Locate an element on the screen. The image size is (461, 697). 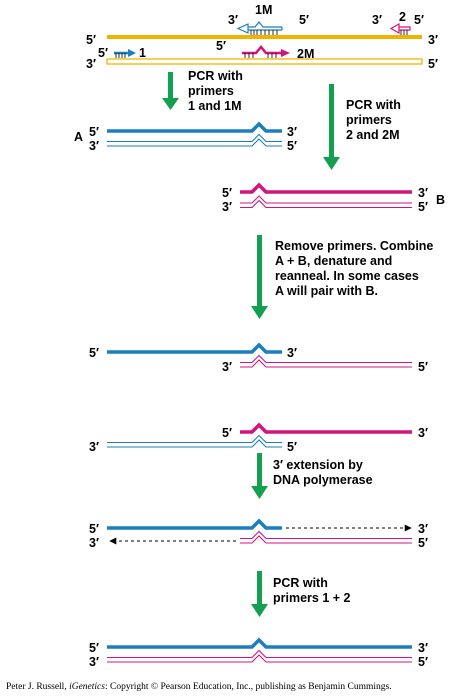
product-a-right-5-label: 5′ is located at coordinates (292, 146).